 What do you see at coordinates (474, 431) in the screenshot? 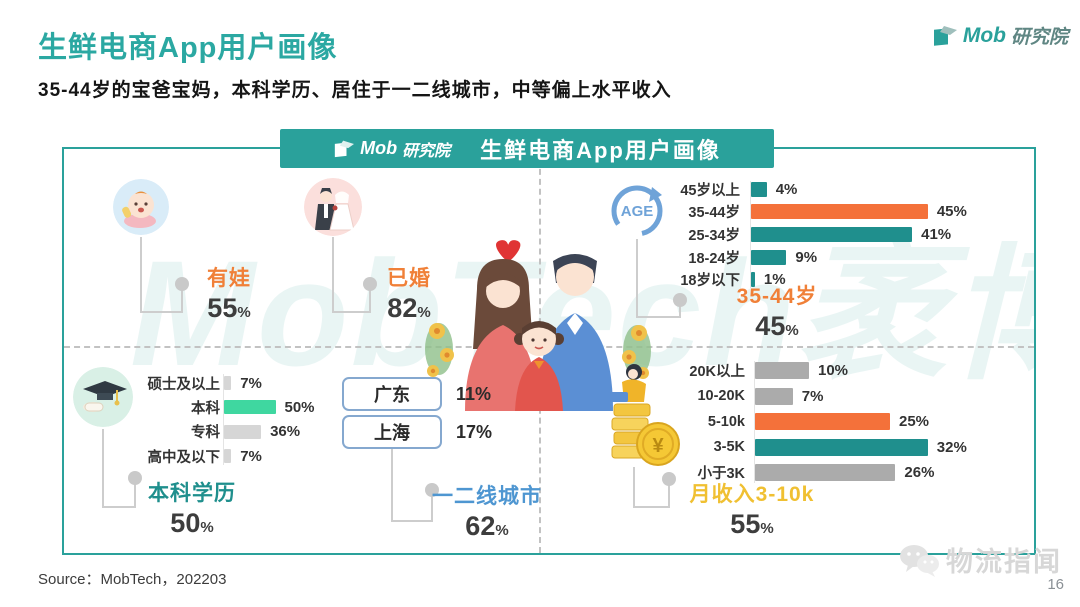
I see `city-value: 17%` at bounding box center [474, 431].